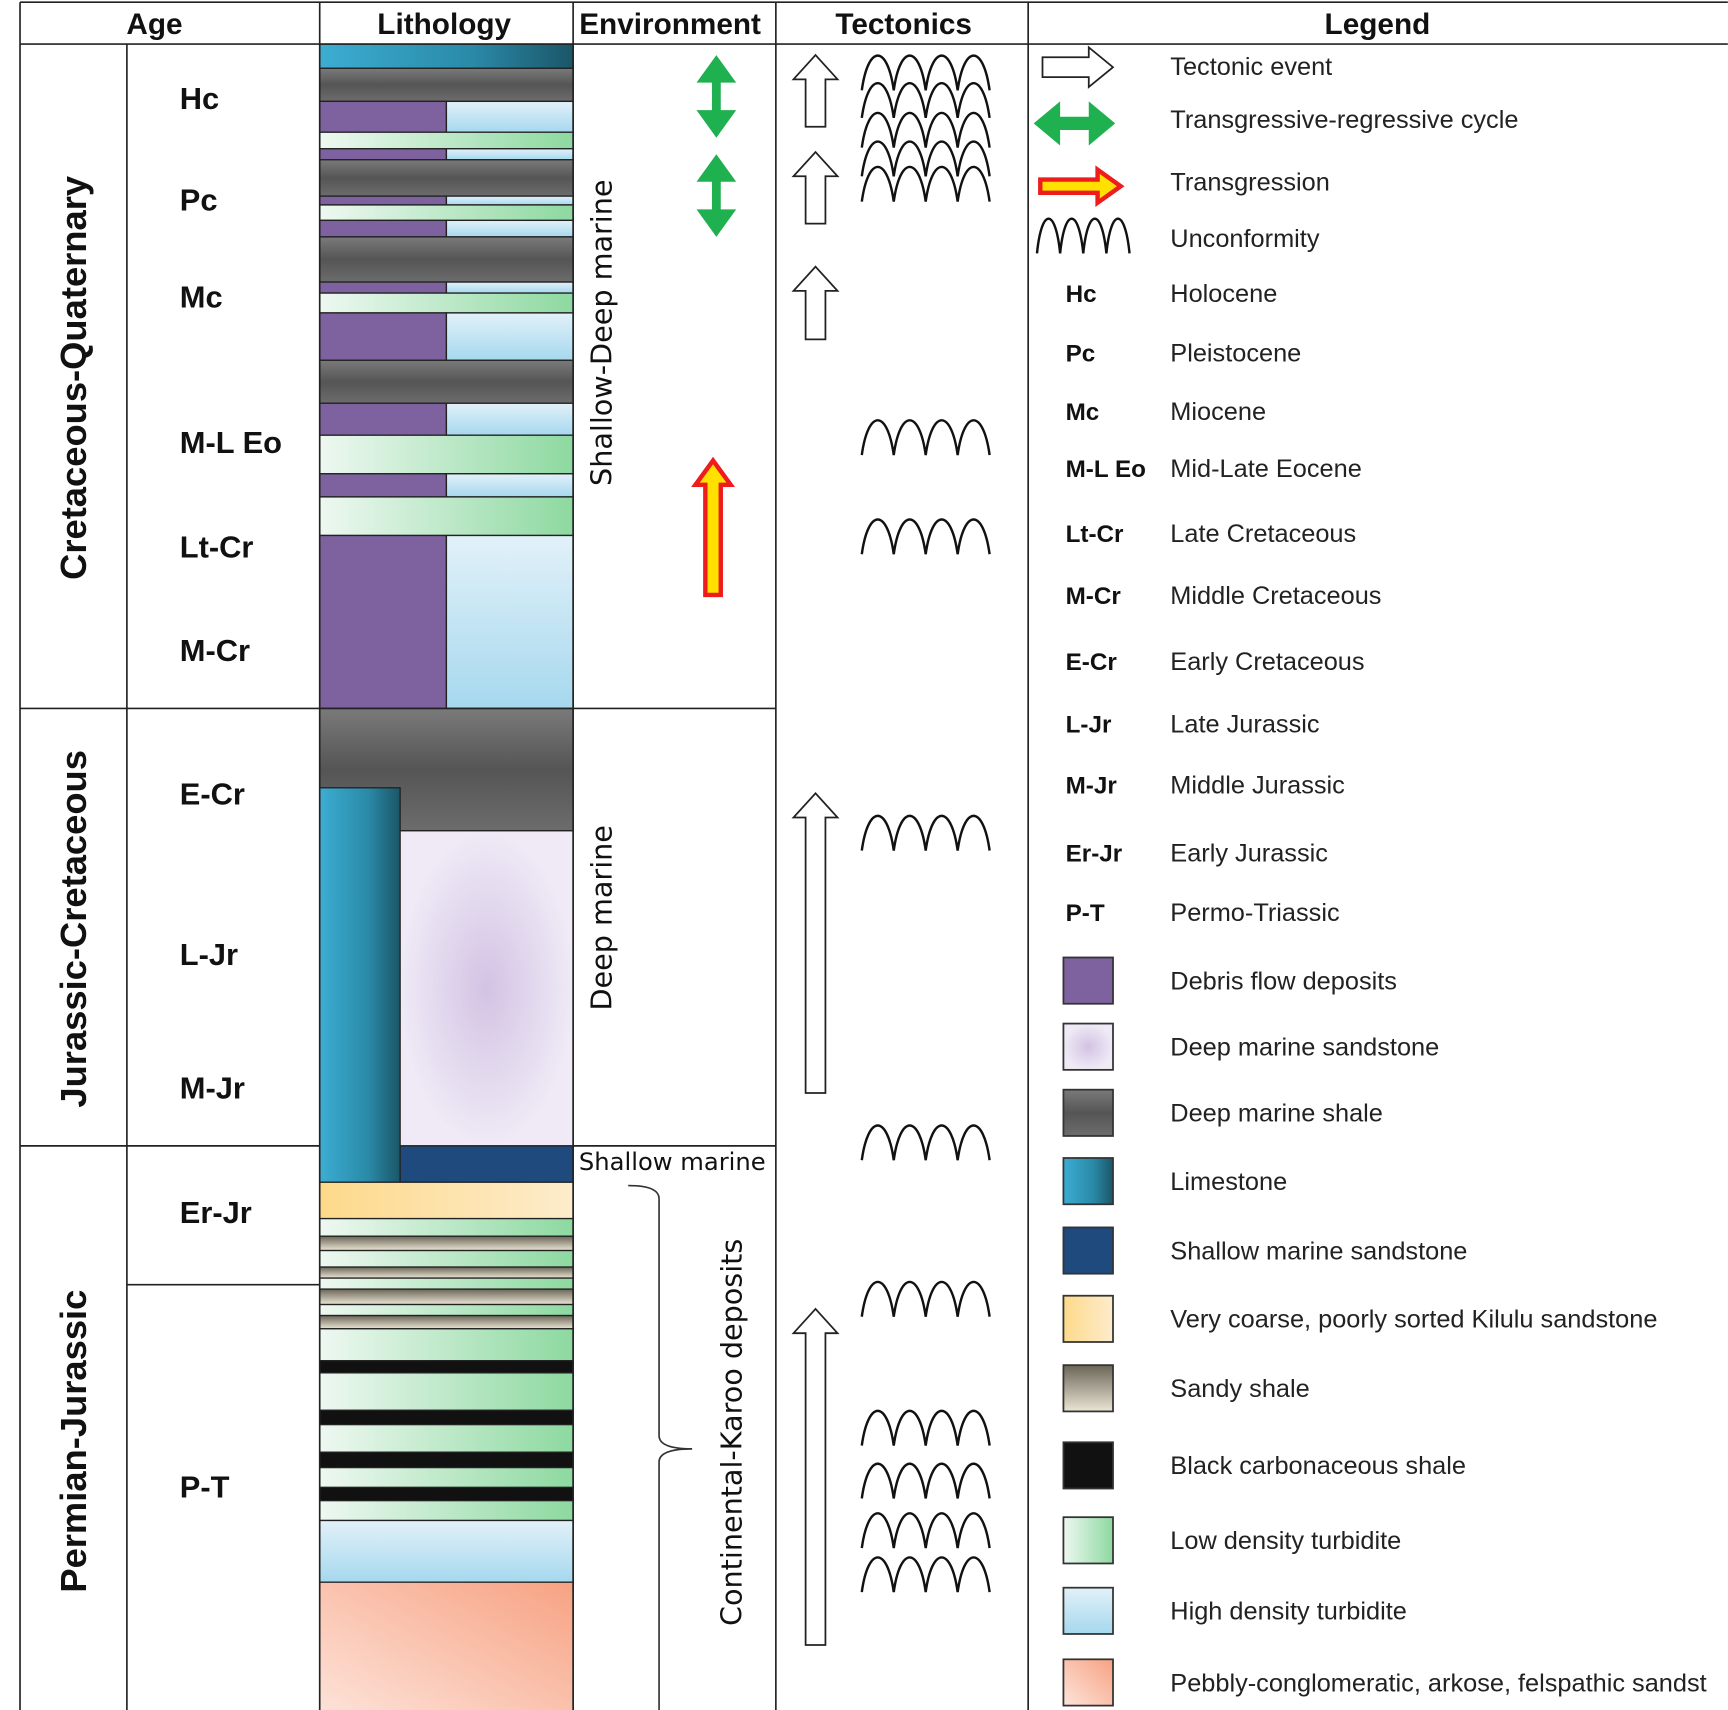 The image size is (1728, 1710). What do you see at coordinates (1250, 183) in the screenshot?
I see `legend-label: Transgression` at bounding box center [1250, 183].